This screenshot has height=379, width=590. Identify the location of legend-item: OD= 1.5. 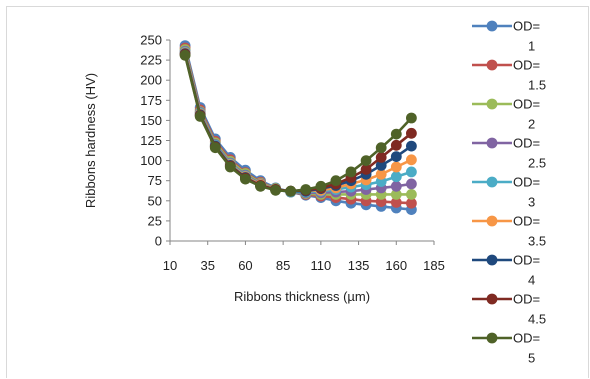
(509, 75).